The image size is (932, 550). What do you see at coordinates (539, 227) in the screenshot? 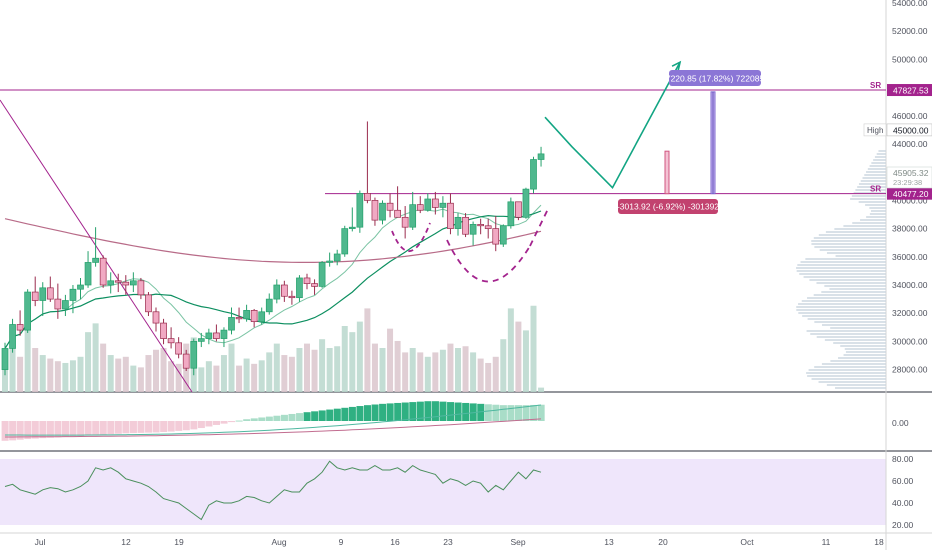
I see `cup-arc-right` at bounding box center [539, 227].